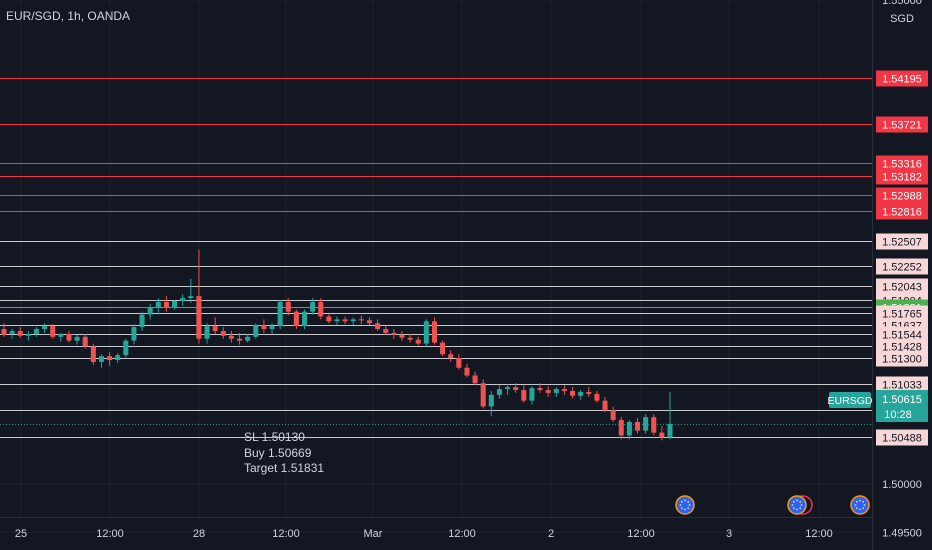  Describe the element at coordinates (199, 534) in the screenshot. I see `time-tick-label: 28` at that location.